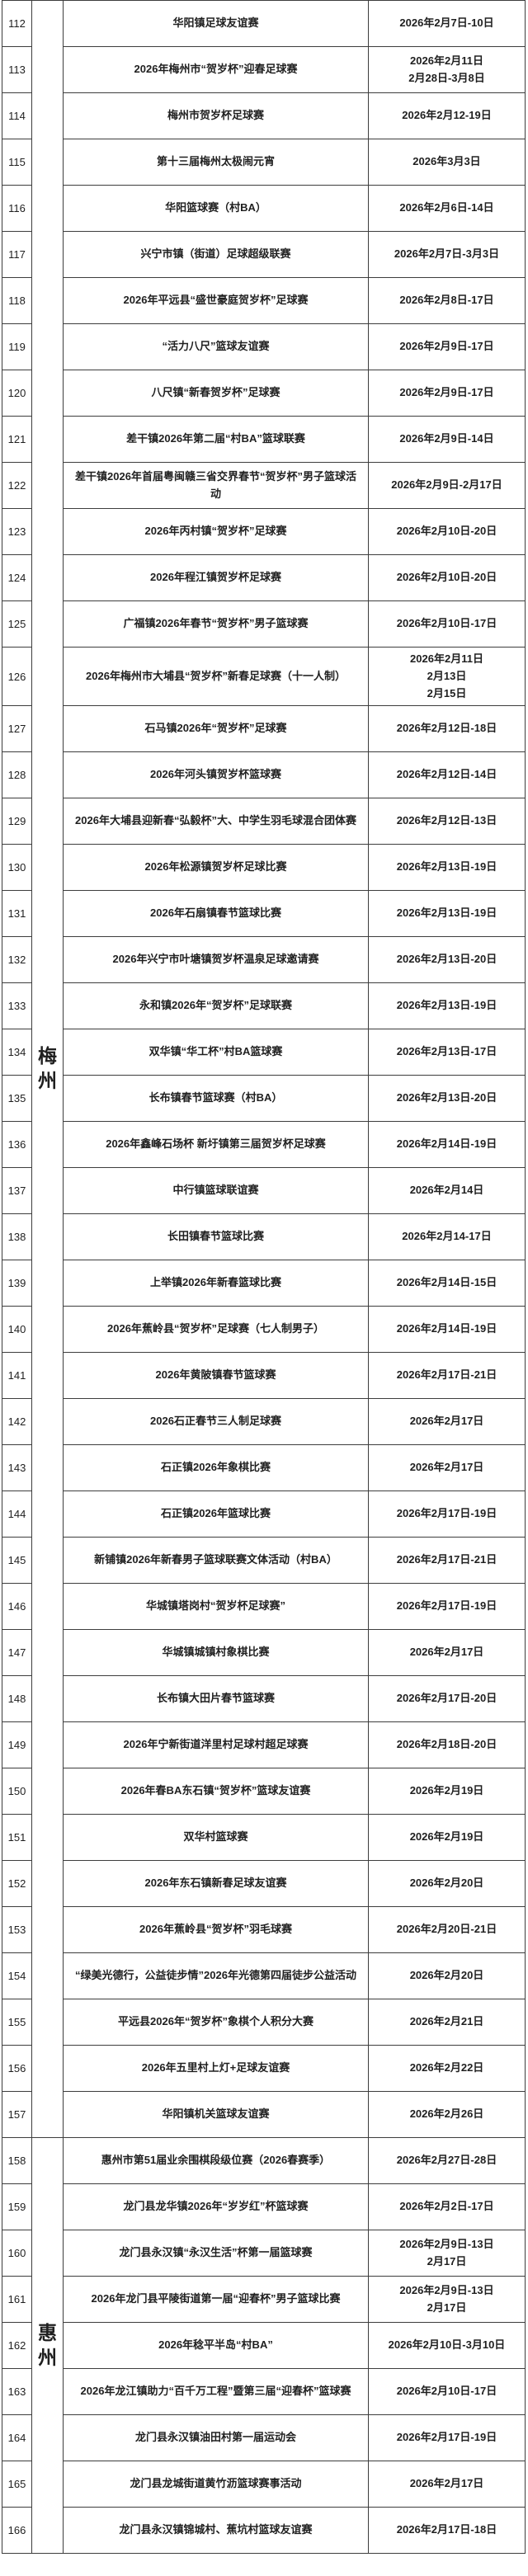  What do you see at coordinates (17, 1976) in the screenshot?
I see `row-number-cell: 154` at bounding box center [17, 1976].